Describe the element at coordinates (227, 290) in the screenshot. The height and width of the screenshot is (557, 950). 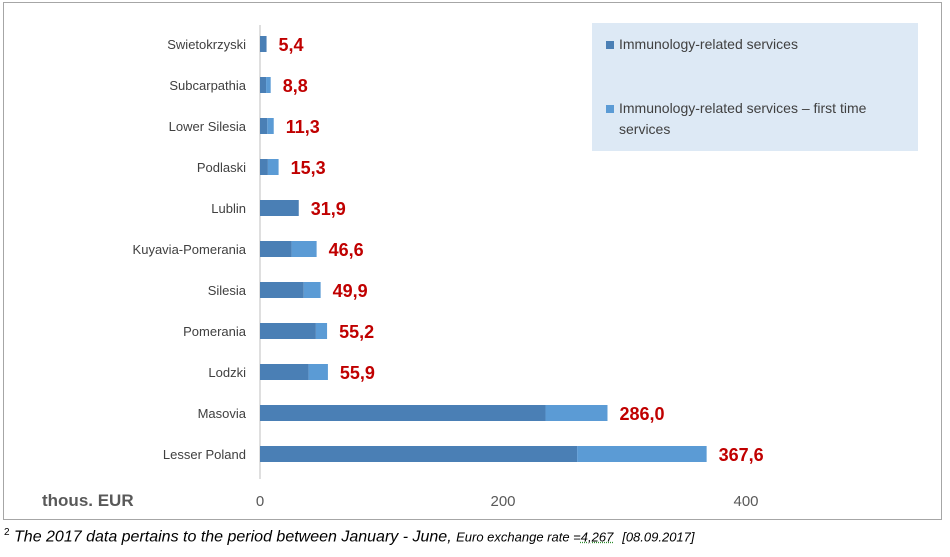
I see `category-label-silesia: Silesia` at that location.